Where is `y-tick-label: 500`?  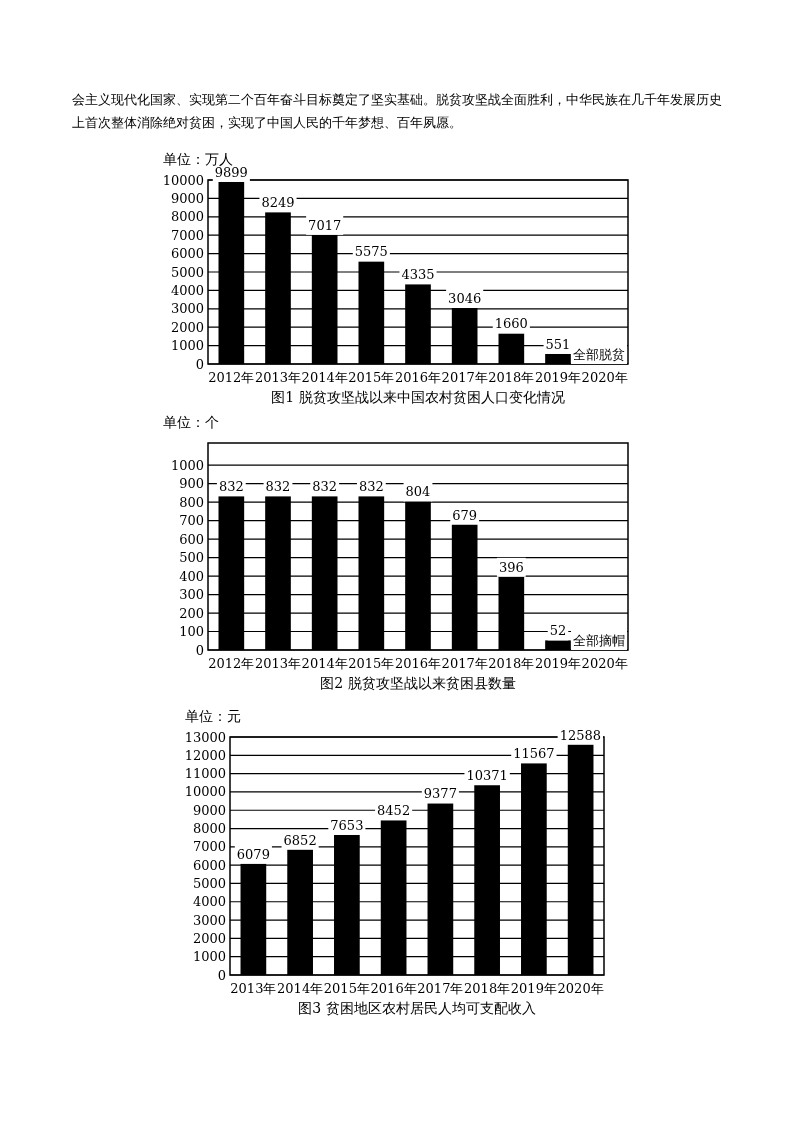 y-tick-label: 500 is located at coordinates (191, 558).